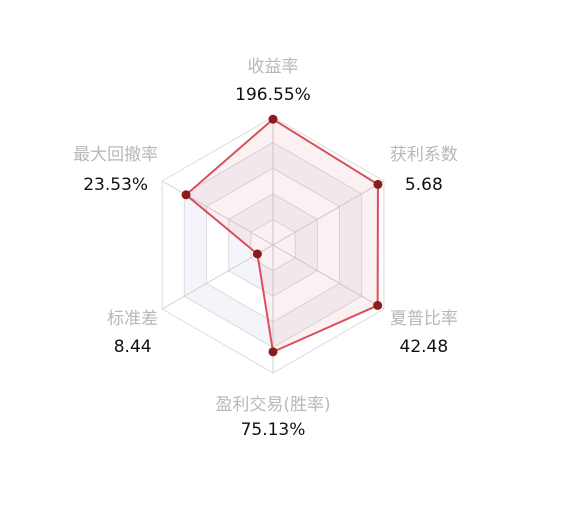 The width and height of the screenshot is (563, 512). Describe the element at coordinates (272, 405) in the screenshot. I see `axis-name: 盈利交易(胜率)` at that location.